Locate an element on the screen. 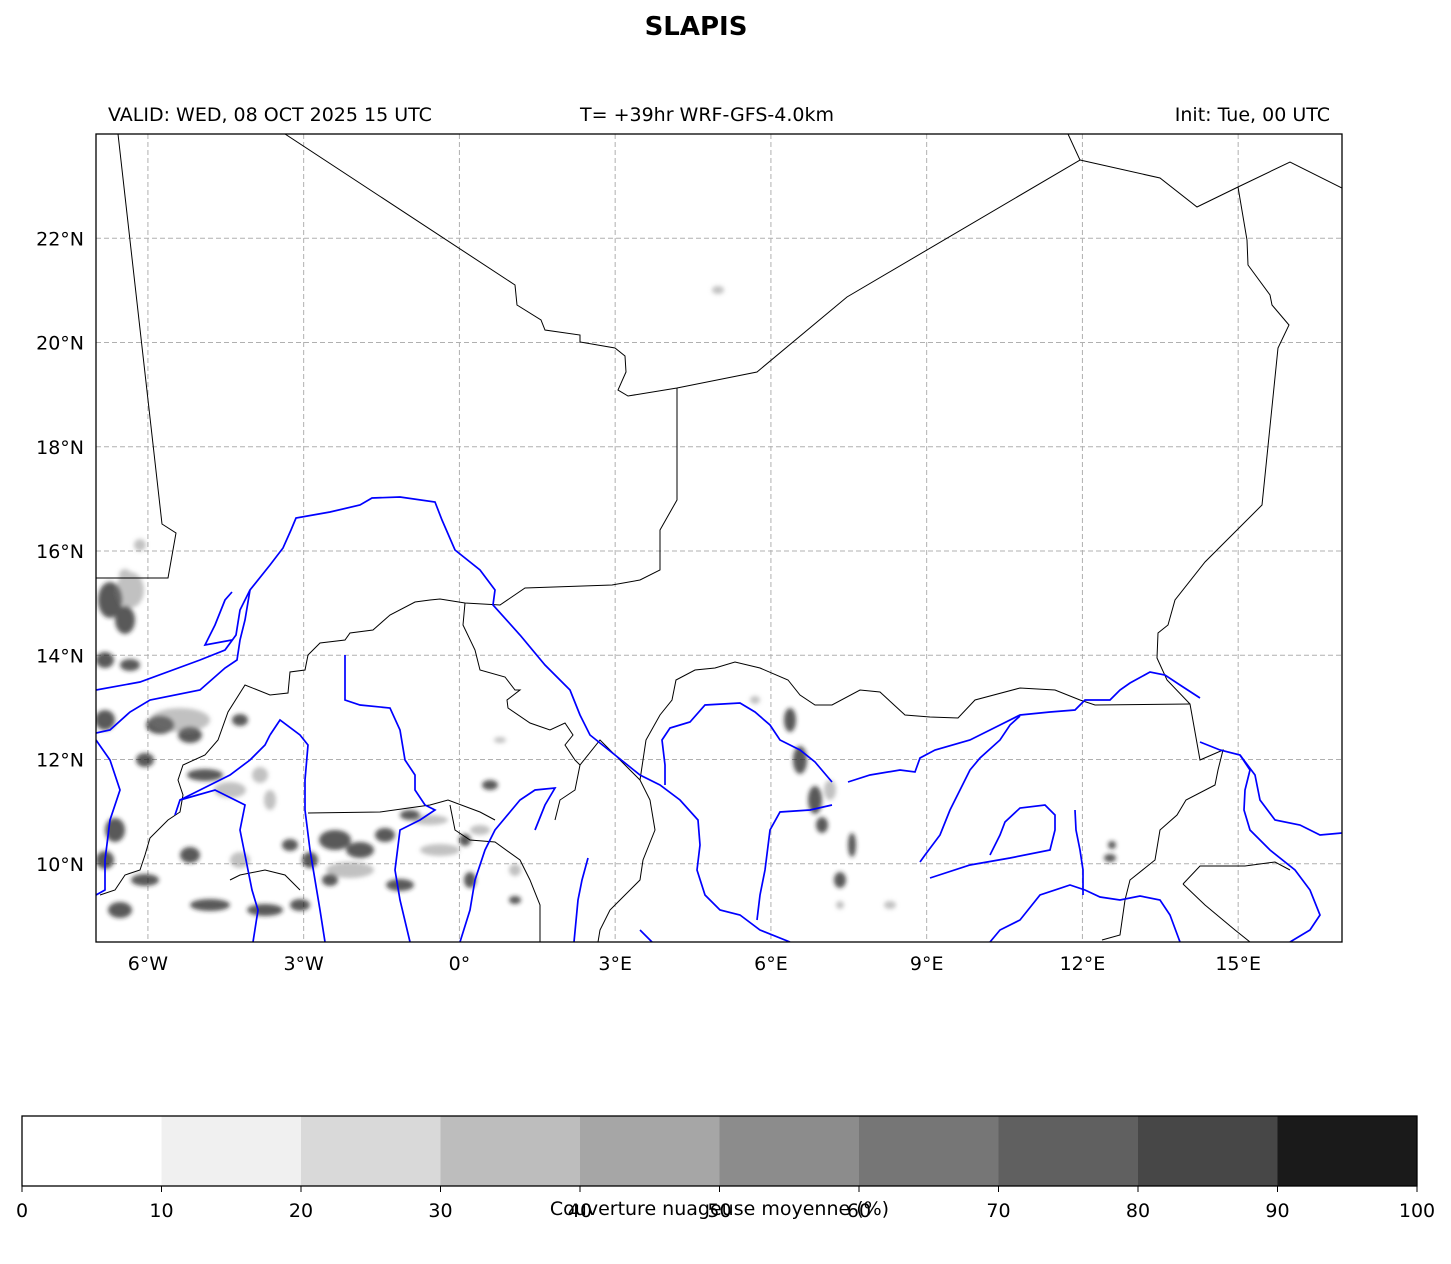 This screenshot has width=1451, height=1264. colorbar-label: Couverture nuageuse moyenne (%) is located at coordinates (719, 1209).